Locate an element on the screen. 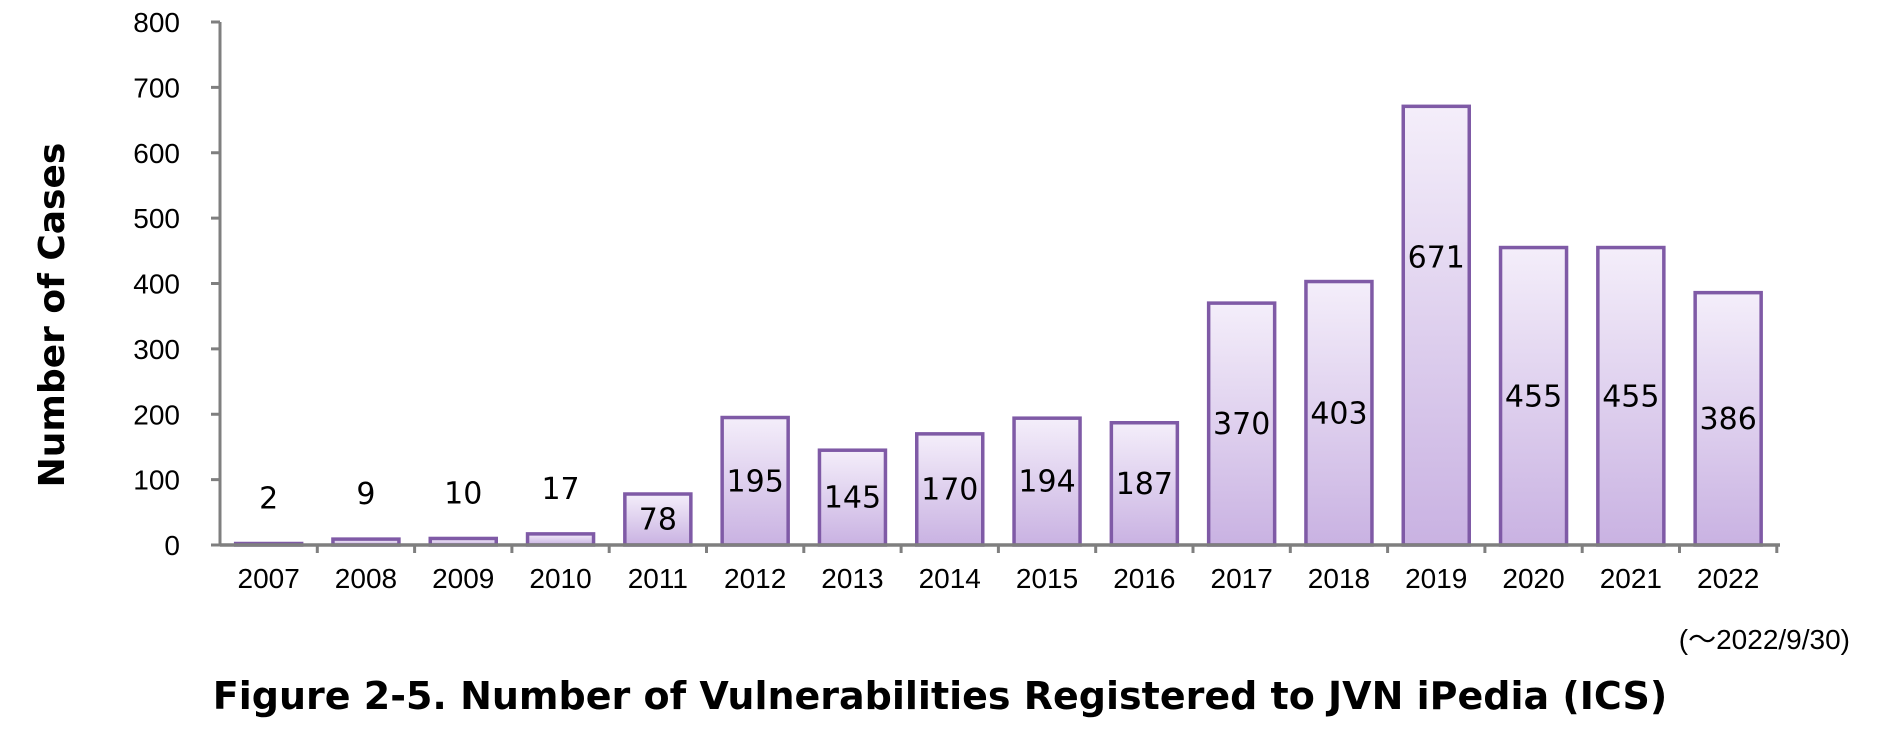 Image resolution: width=1882 pixels, height=754 pixels. x-tick-label: 2013 is located at coordinates (852, 578).